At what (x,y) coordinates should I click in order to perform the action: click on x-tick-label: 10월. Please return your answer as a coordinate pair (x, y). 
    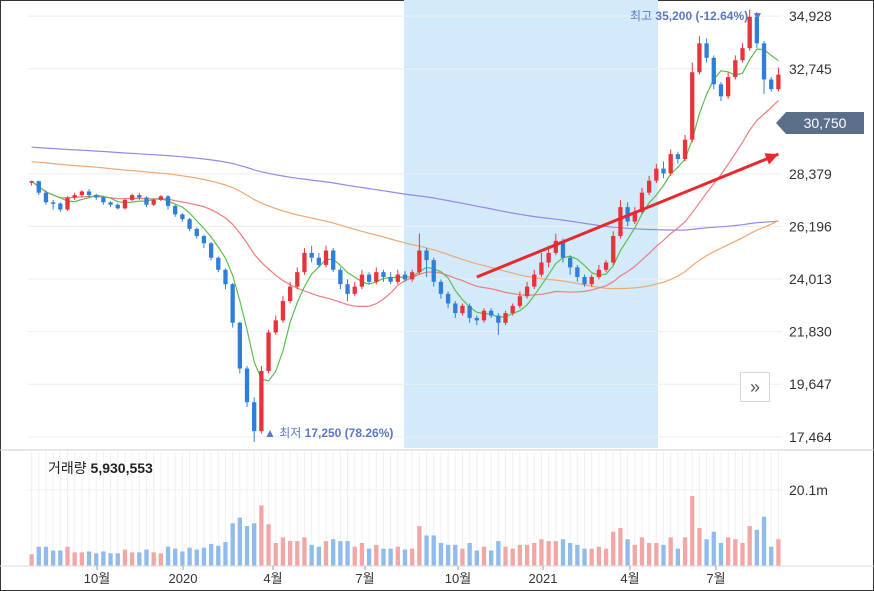
    Looking at the image, I should click on (458, 578).